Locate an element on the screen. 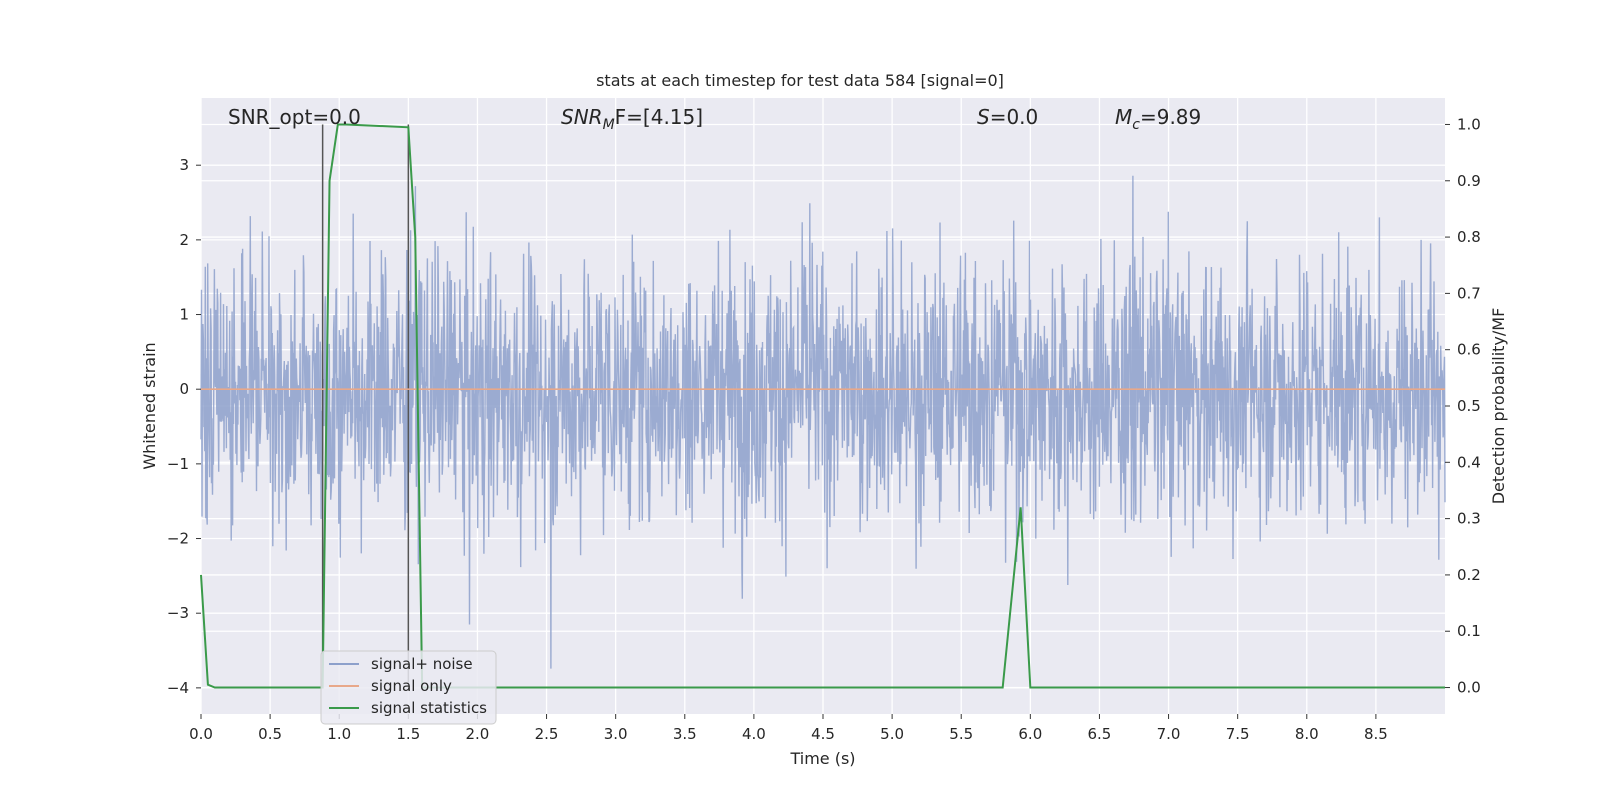 This screenshot has height=800, width=1600. y-tick-label-3: −1 is located at coordinates (178, 464).